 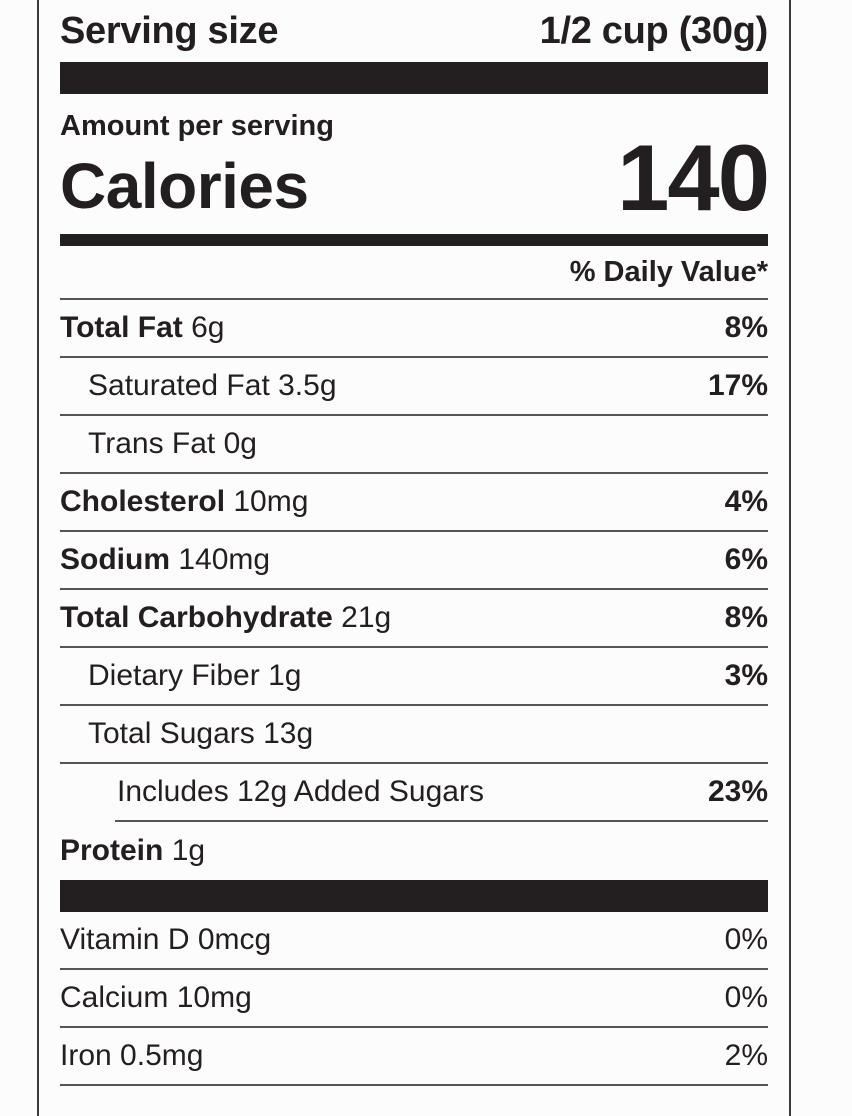 I want to click on vitamin-dv: 2%, so click(x=746, y=1055).